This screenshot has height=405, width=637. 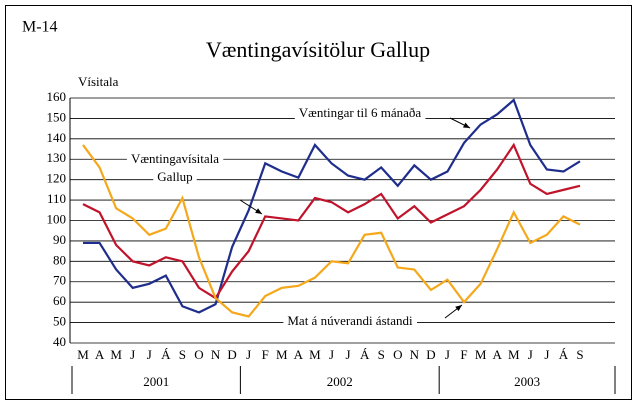 I want to click on y-tick-label: 120, so click(x=57, y=178).